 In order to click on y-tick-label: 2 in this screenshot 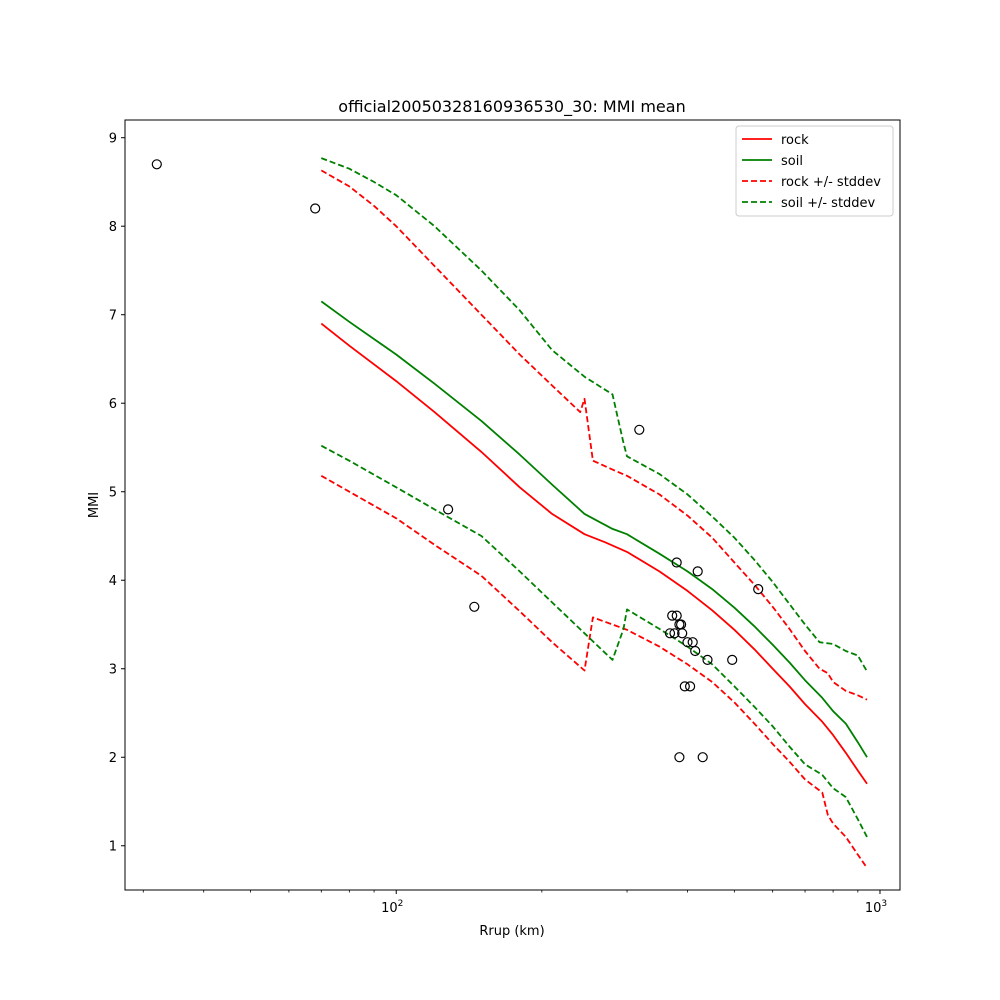, I will do `click(113, 758)`.